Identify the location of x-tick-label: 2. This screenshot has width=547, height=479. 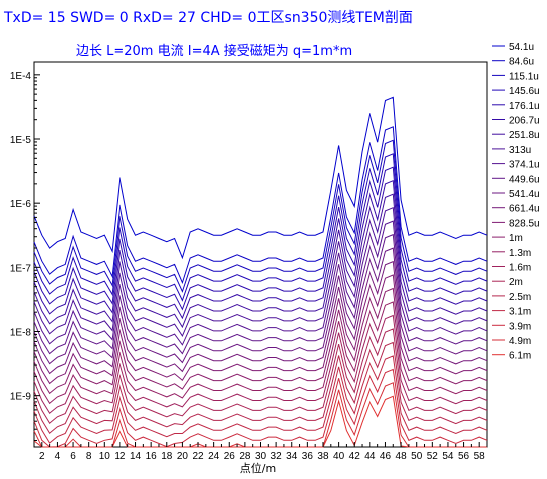
(42, 456).